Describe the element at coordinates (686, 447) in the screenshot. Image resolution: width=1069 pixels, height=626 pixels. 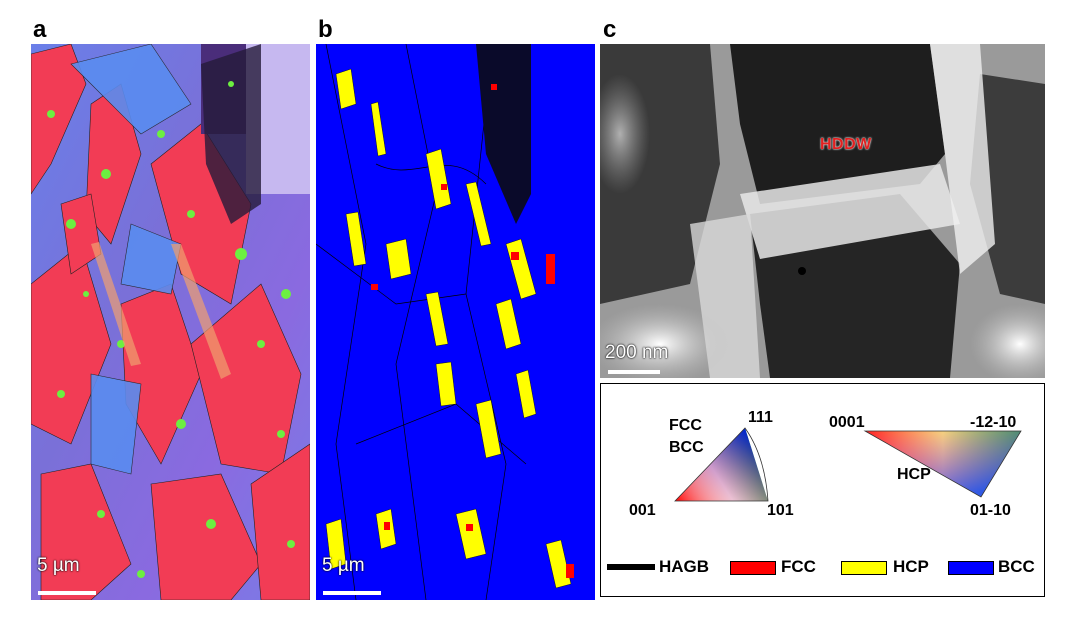
I see `cubic-label-bcc: BCC` at that location.